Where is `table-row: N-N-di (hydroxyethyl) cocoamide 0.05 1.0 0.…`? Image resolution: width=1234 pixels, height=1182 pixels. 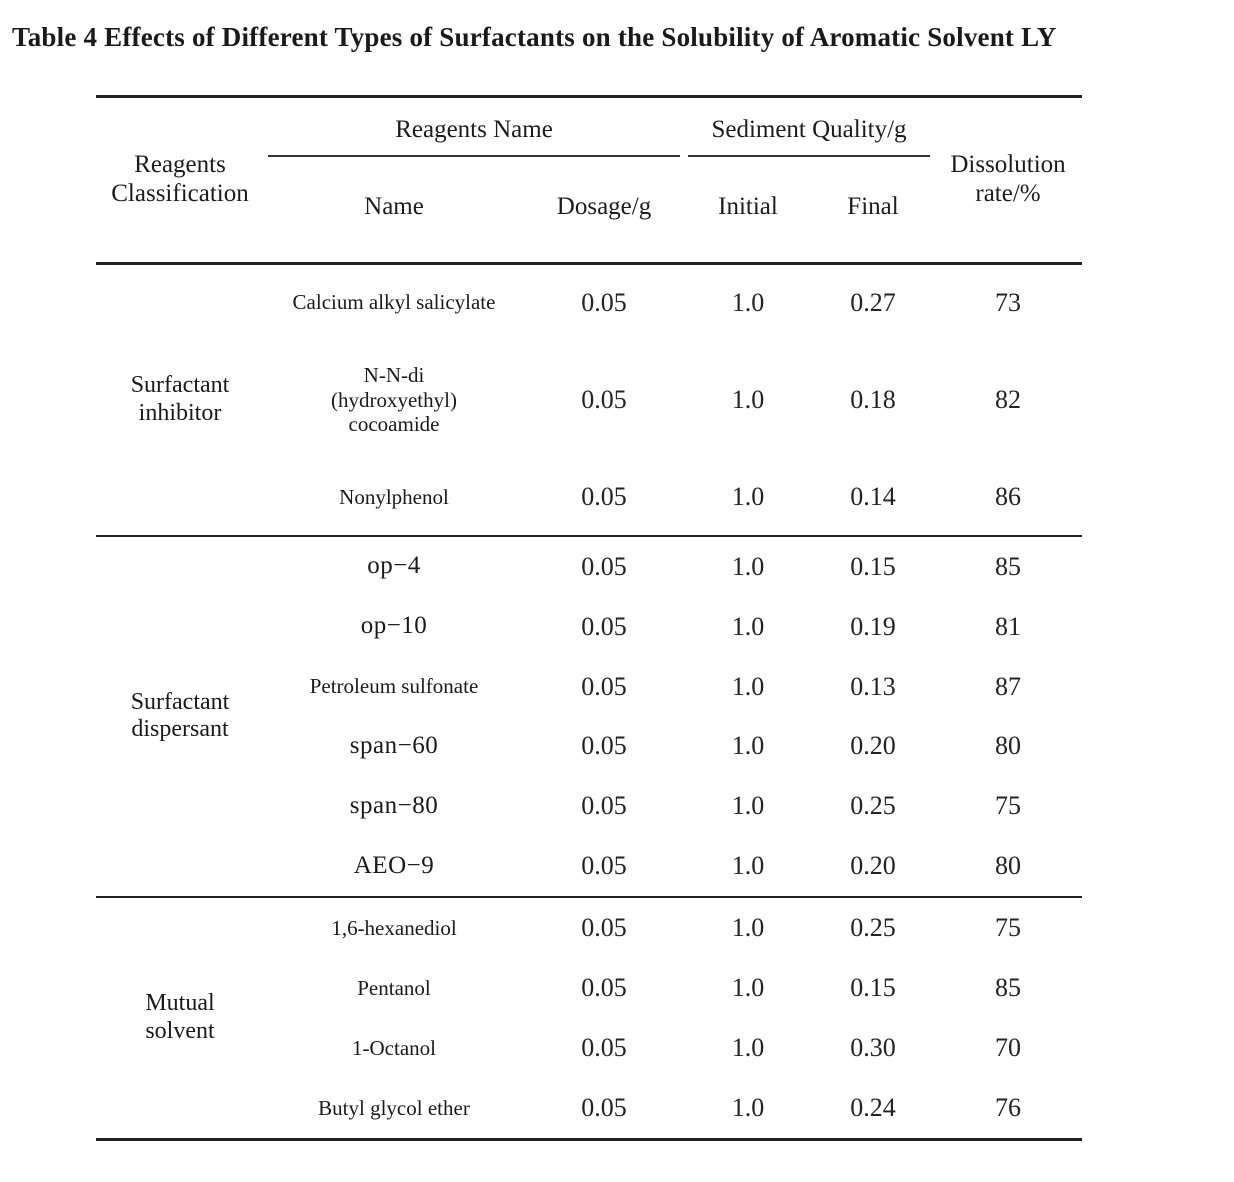
table-row: N-N-di (hydroxyethyl) cocoamide 0.05 1.0 0.… is located at coordinates (589, 399).